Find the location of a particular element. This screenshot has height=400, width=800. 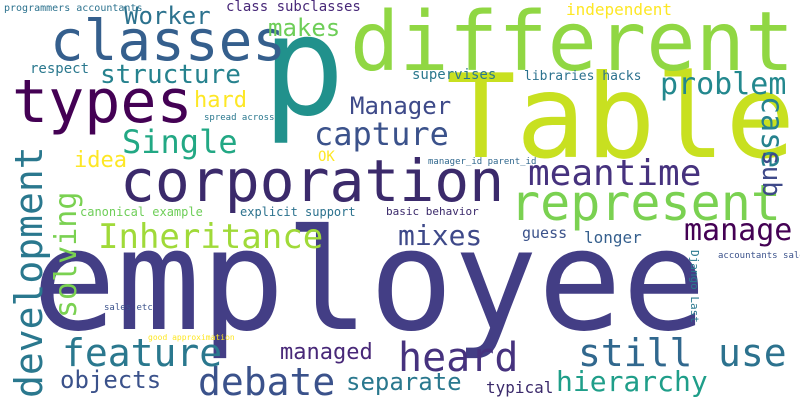

word-objects: objects is located at coordinates (110, 380).